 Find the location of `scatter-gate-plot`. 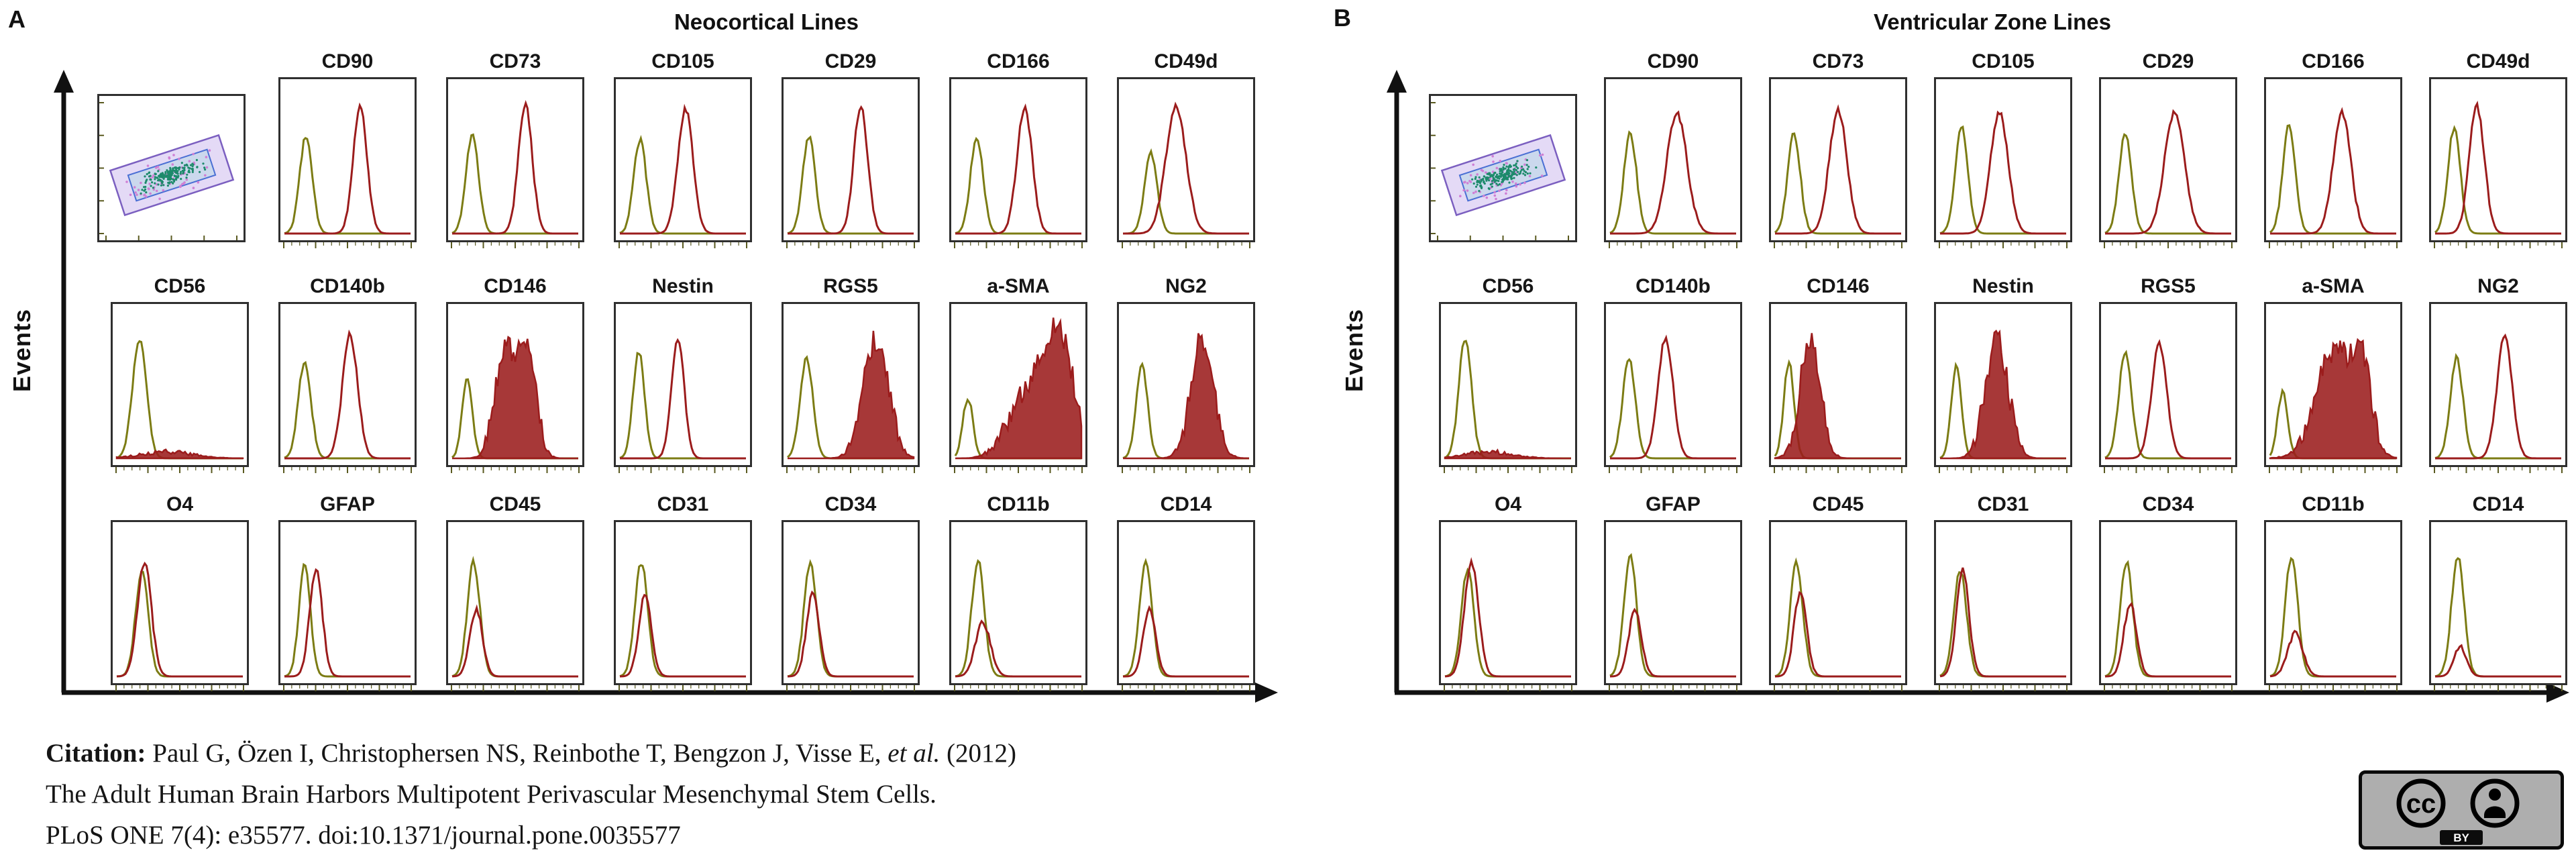

scatter-gate-plot is located at coordinates (1503, 168).